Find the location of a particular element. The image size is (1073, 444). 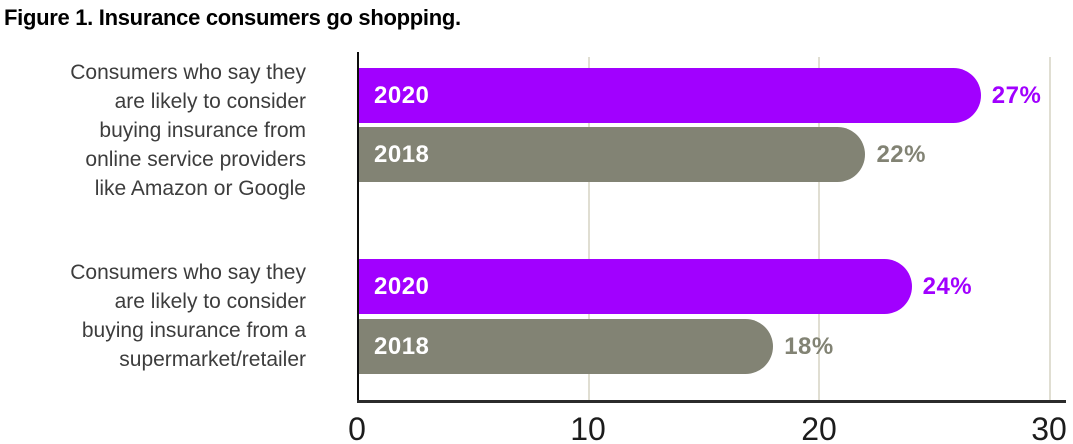

bar-2020-supermarket-retailer: 2020 is located at coordinates (635, 286).